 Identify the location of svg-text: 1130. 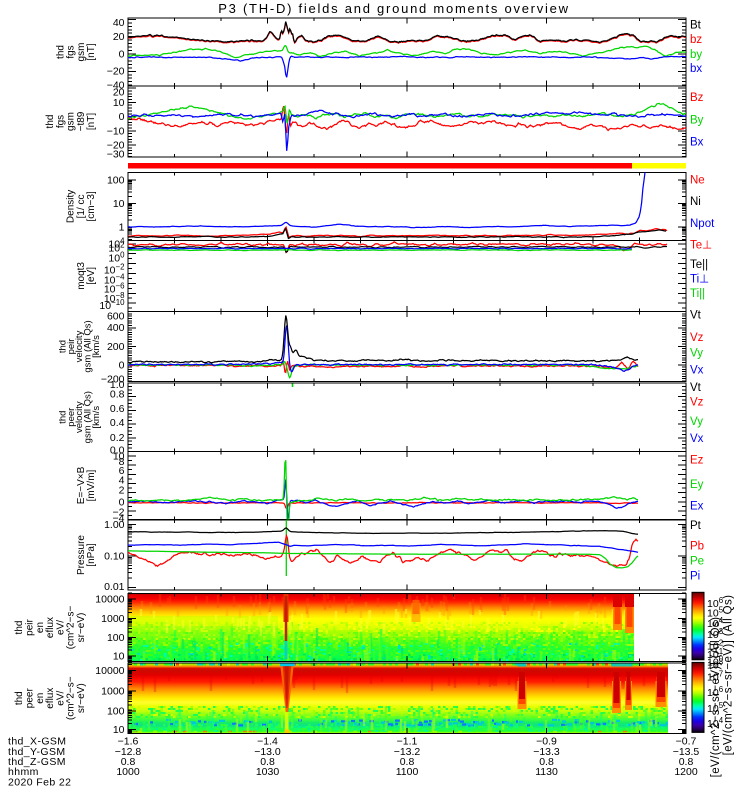
(546, 772).